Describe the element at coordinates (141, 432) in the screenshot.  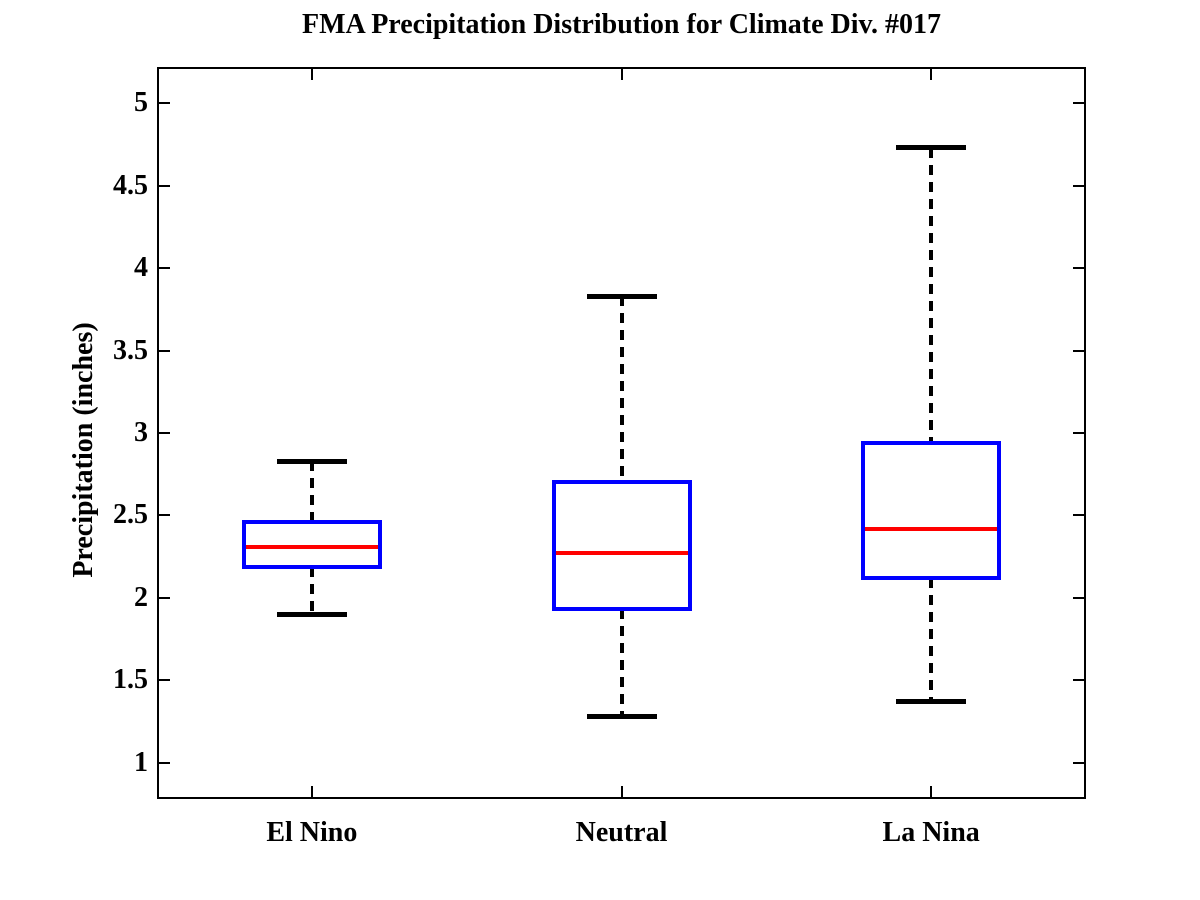
I see `y-tick-label: 3` at that location.